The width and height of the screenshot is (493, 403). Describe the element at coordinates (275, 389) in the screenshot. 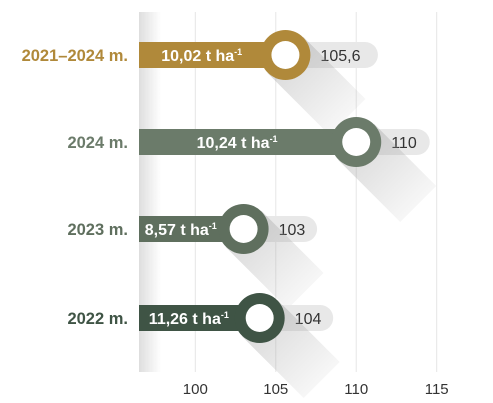

I see `x-tick-label: 105` at that location.